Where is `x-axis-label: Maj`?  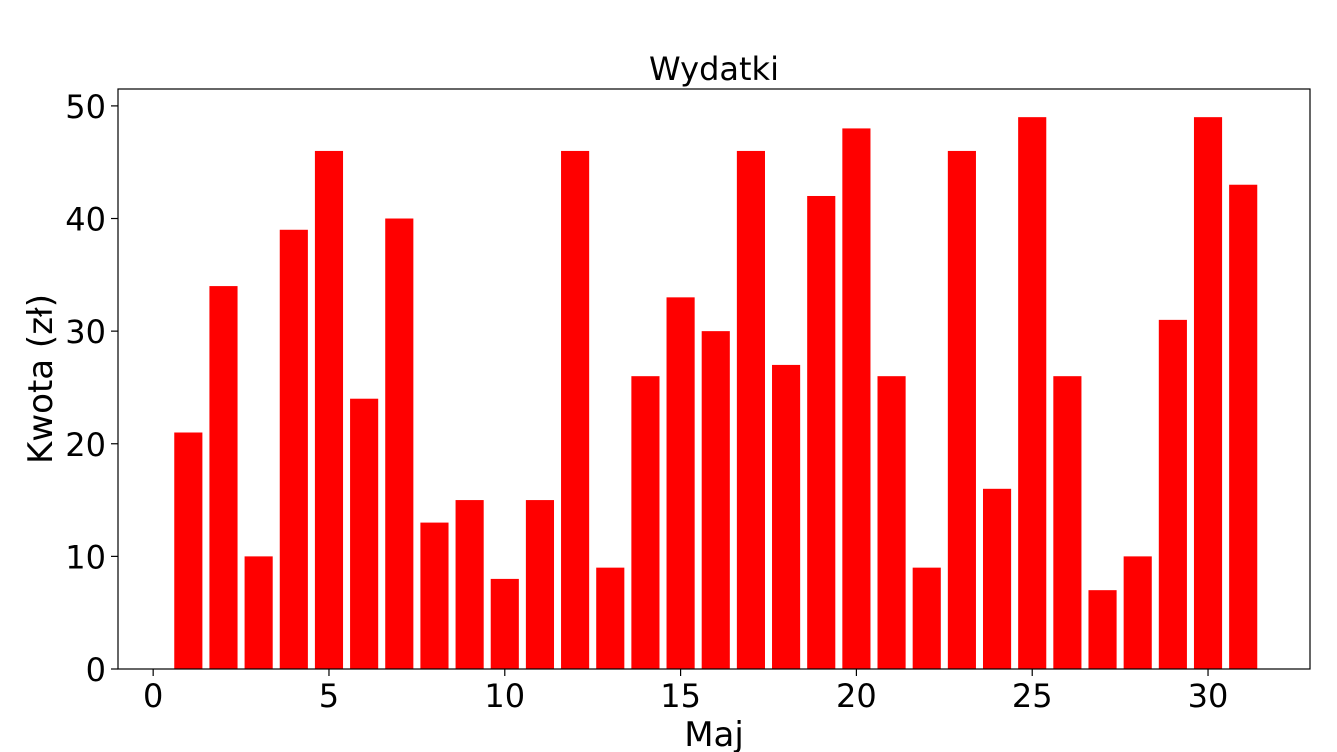 x-axis-label: Maj is located at coordinates (714, 733).